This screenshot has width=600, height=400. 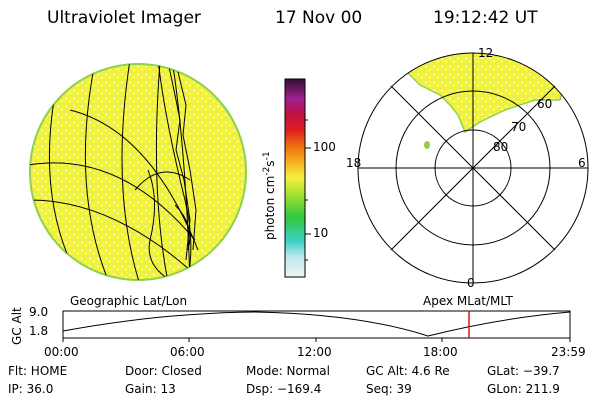 I want to click on time-label: 19:12:42 UT, so click(x=485, y=18).